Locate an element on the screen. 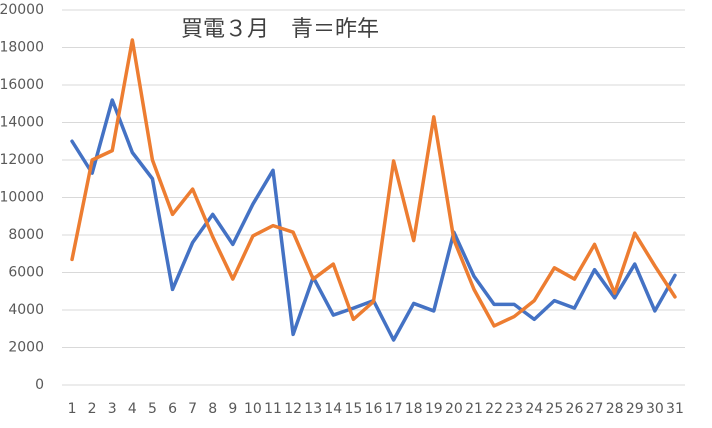 The image size is (712, 428). y-tick-label: 20000 is located at coordinates (22, 10).